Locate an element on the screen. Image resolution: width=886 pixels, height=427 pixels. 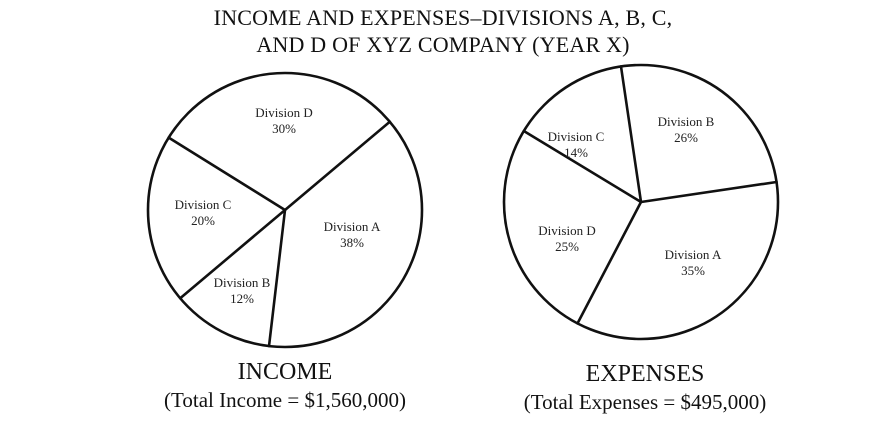
income-slice-division-b-value: 12% is located at coordinates (242, 298).